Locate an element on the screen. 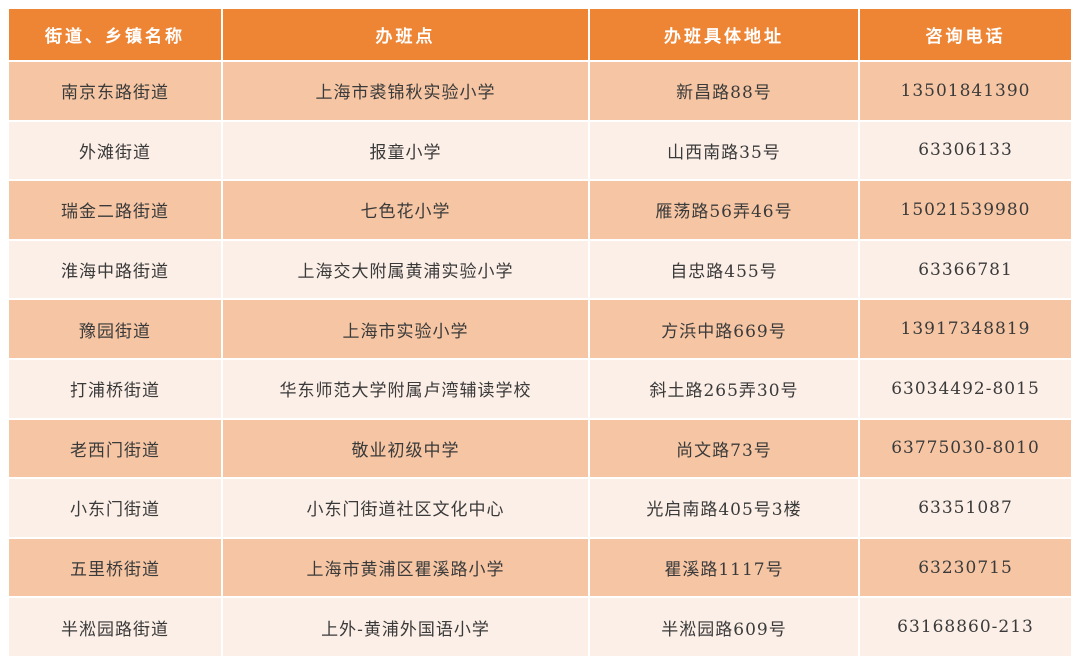  site-cell: 七色花小学 is located at coordinates (405, 210).